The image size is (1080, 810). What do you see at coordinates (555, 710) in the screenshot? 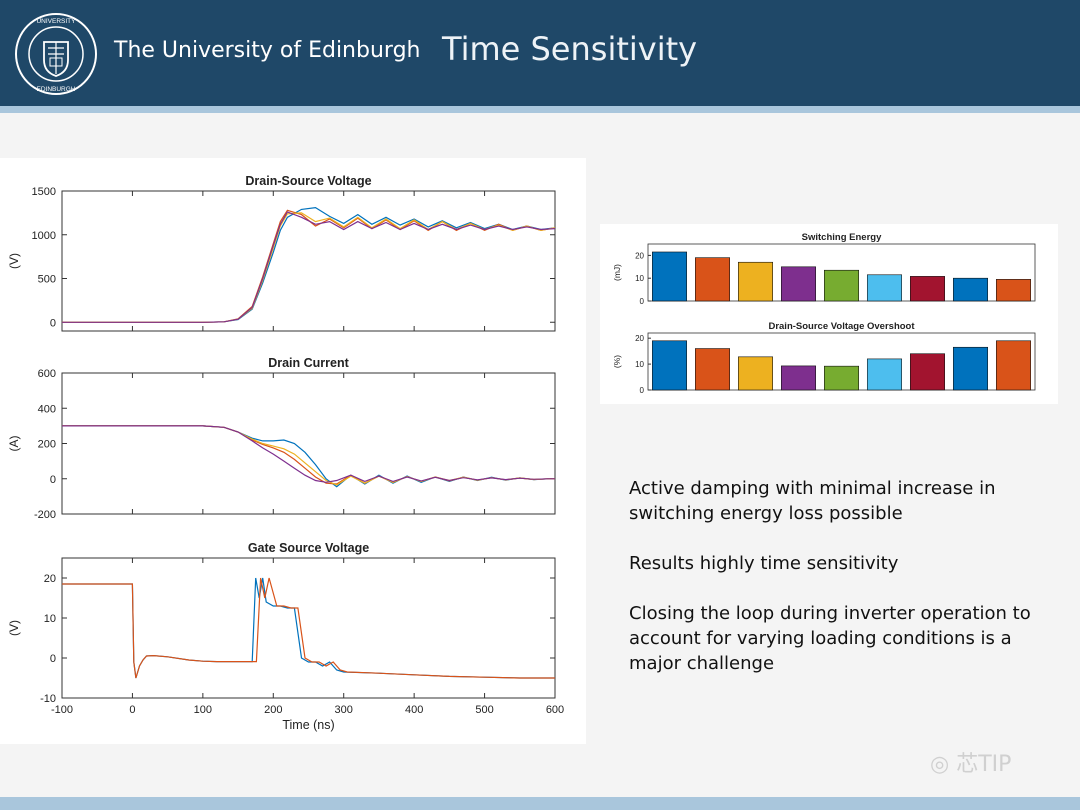
I see `x-tick-label: 600` at bounding box center [555, 710].